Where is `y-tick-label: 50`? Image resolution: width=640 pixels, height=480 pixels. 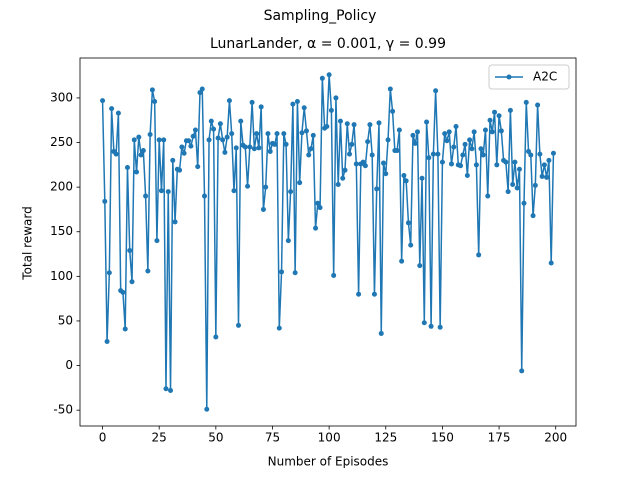
y-tick-label: 50 is located at coordinates (65, 320).